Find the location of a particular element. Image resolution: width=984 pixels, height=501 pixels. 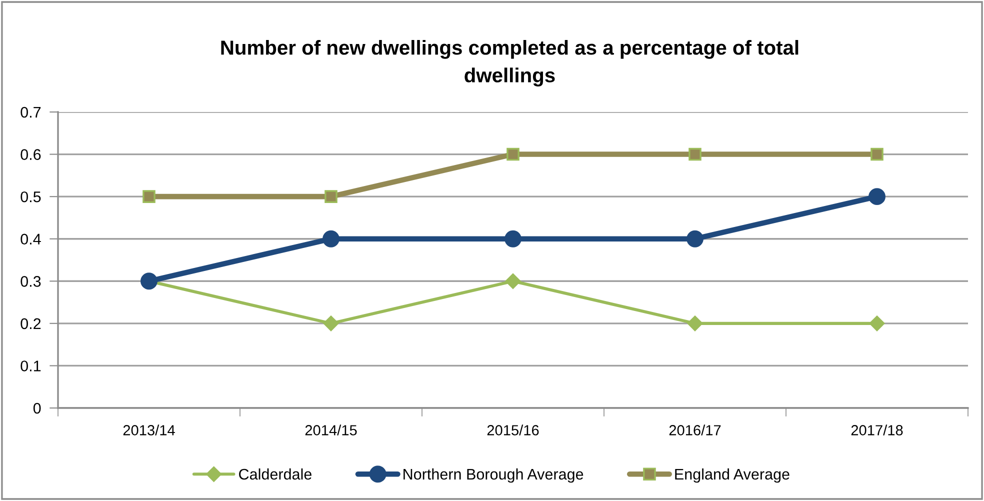

chart-title: Number of new dwellings completed as a percentage of total dwellings is located at coordinates (509, 63).